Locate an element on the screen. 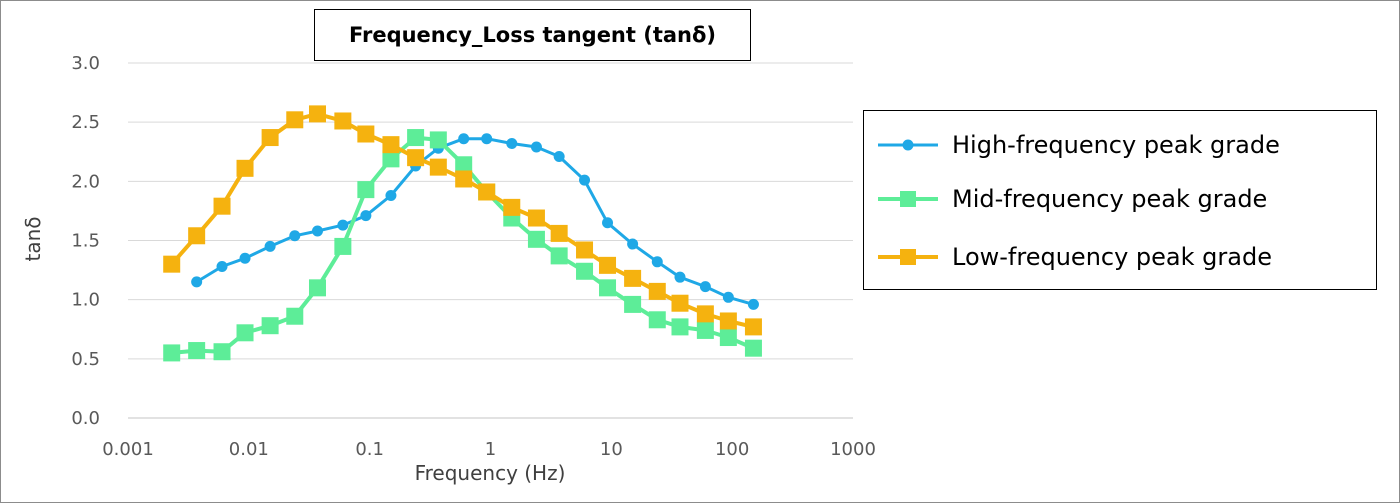  legend-swatch-high is located at coordinates (908, 145).